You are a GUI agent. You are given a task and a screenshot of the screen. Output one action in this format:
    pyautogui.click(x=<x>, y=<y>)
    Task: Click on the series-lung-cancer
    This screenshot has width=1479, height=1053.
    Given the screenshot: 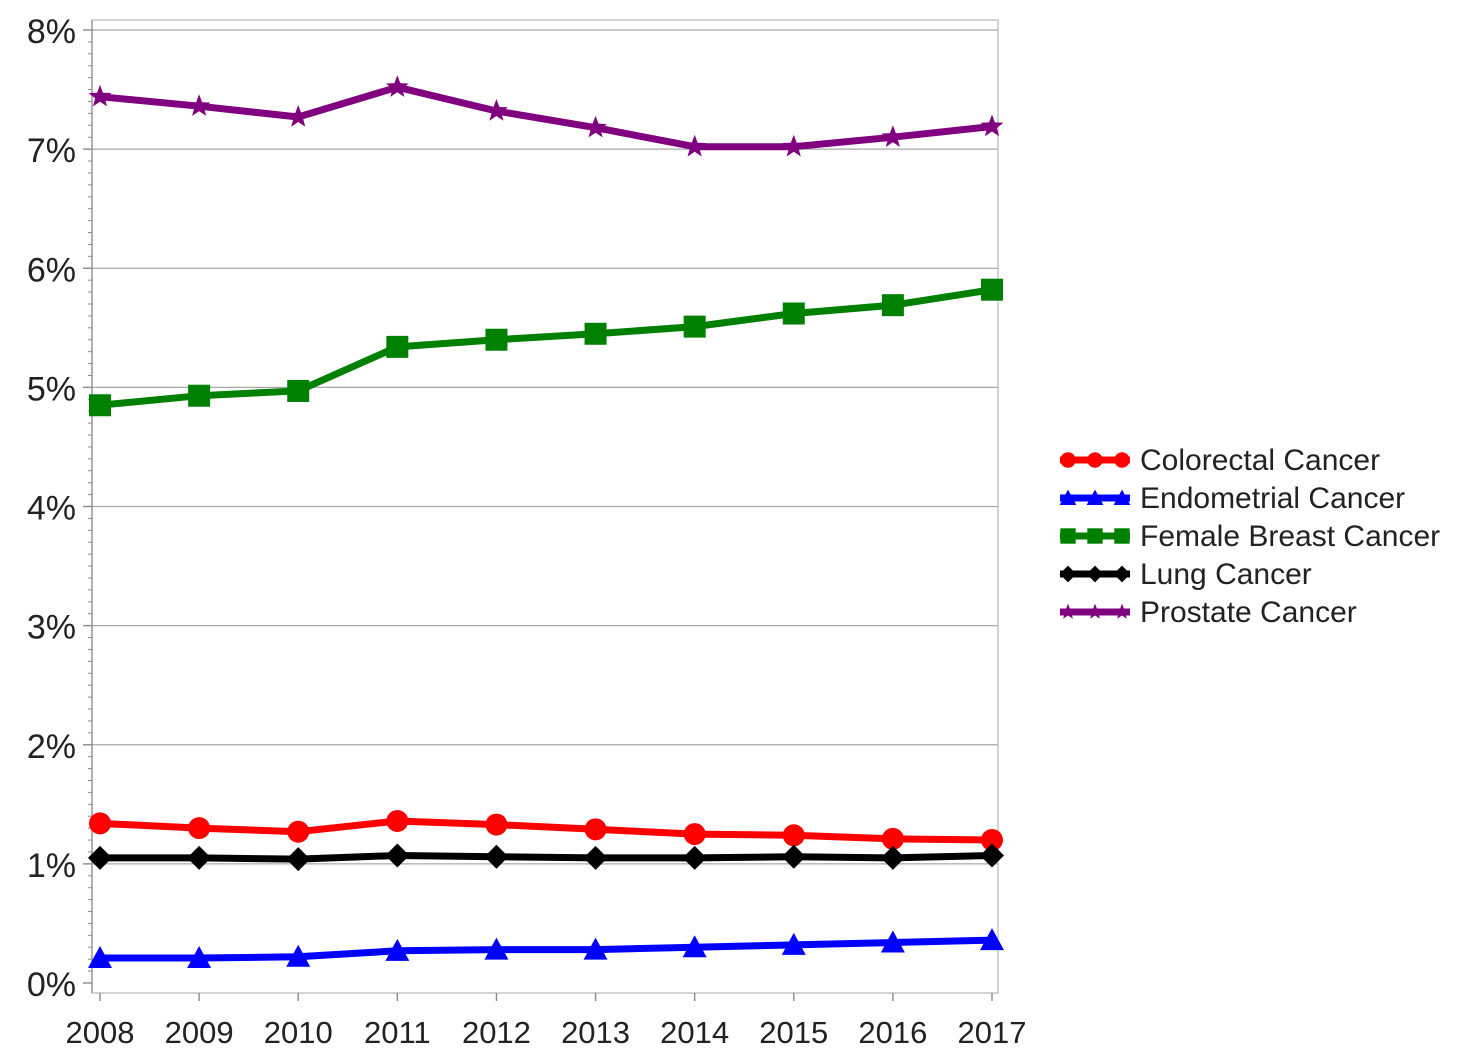 What is the action you would take?
    pyautogui.click(x=546, y=858)
    